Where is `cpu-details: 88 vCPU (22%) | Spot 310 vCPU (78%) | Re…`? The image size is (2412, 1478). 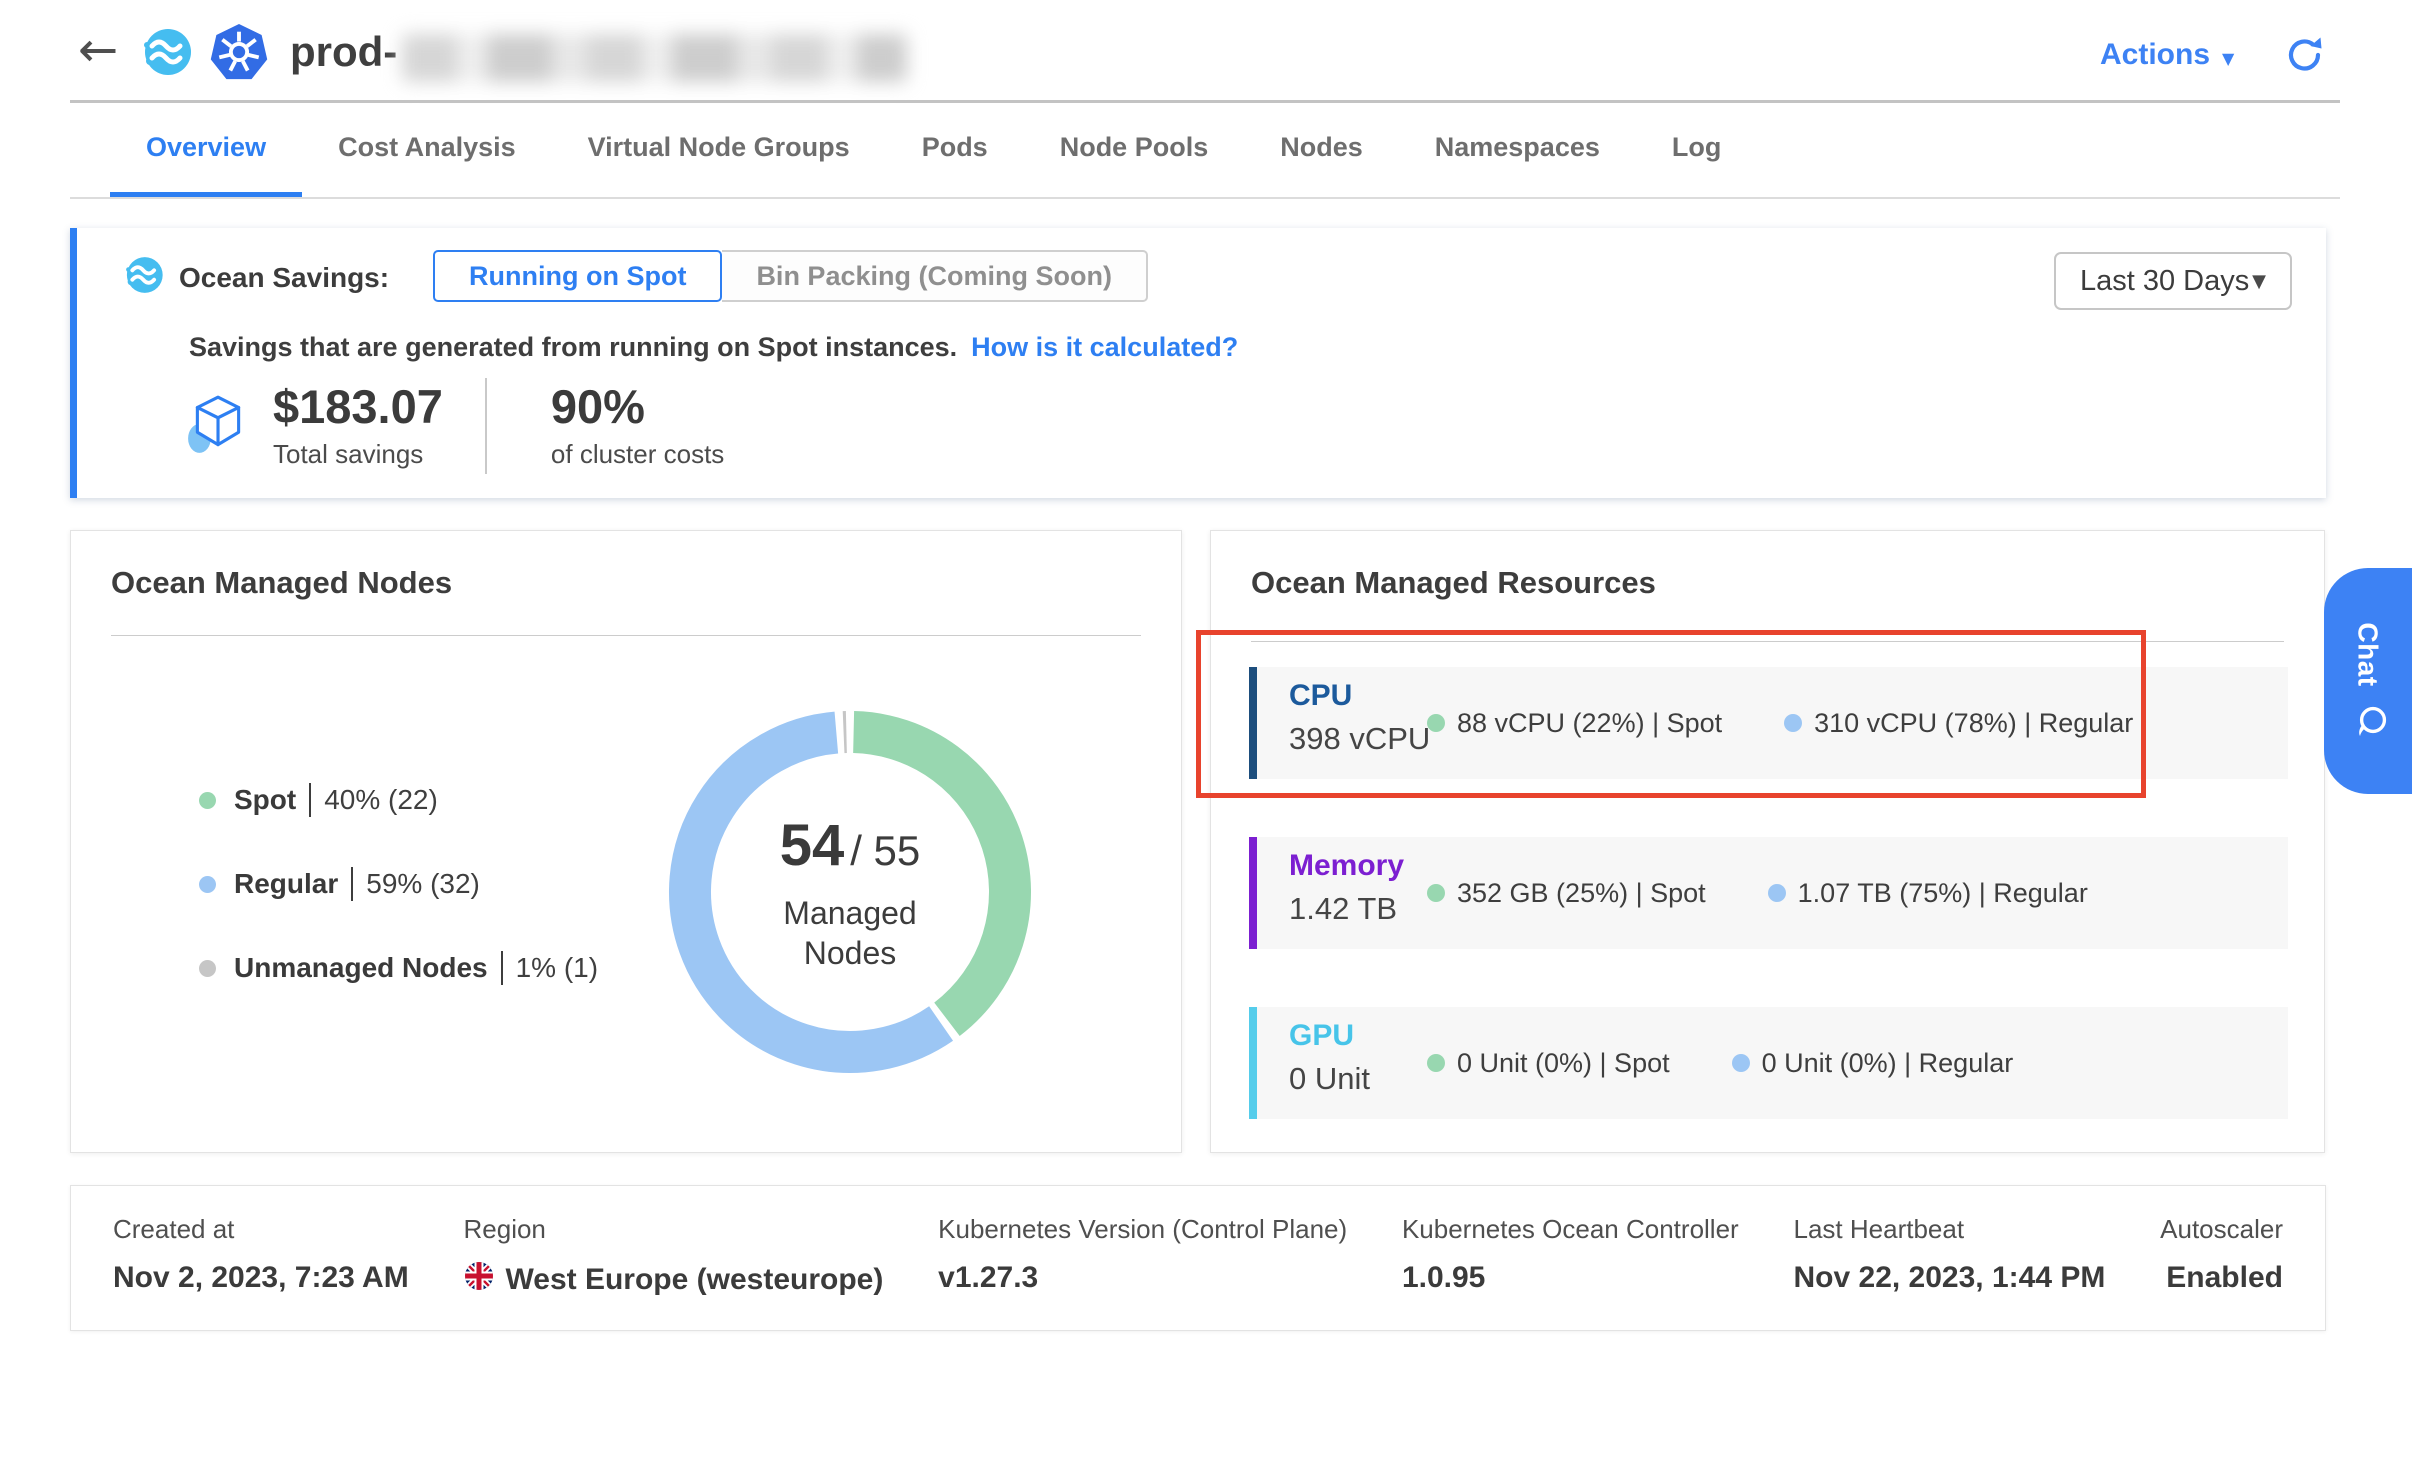
cpu-details: 88 vCPU (22%) | Spot 310 vCPU (78%) | Re… is located at coordinates (1780, 723).